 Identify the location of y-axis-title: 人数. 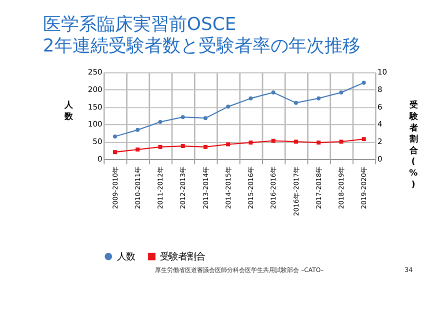
(68, 110).